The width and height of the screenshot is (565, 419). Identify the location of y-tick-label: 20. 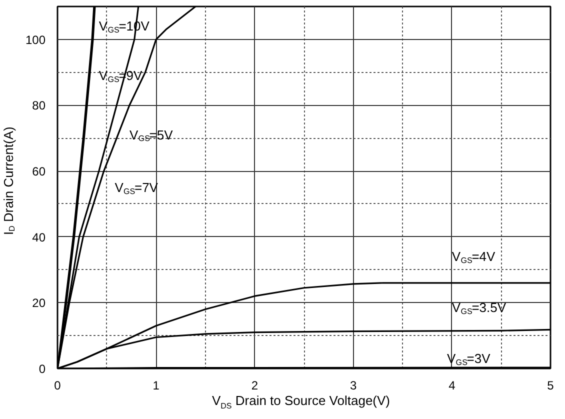
(39, 303).